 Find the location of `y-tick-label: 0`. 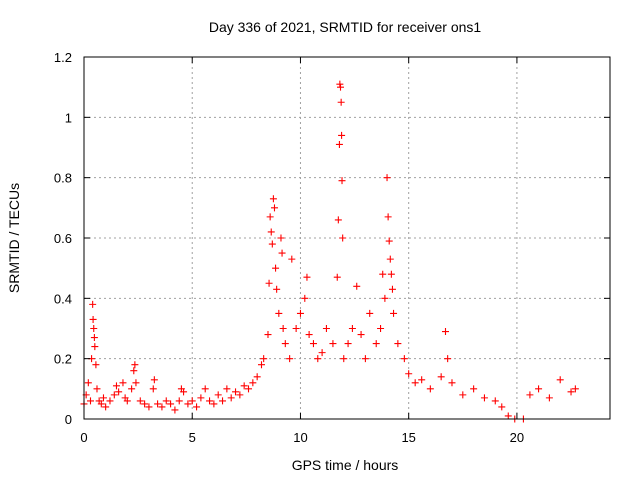

y-tick-label: 0 is located at coordinates (68, 419).